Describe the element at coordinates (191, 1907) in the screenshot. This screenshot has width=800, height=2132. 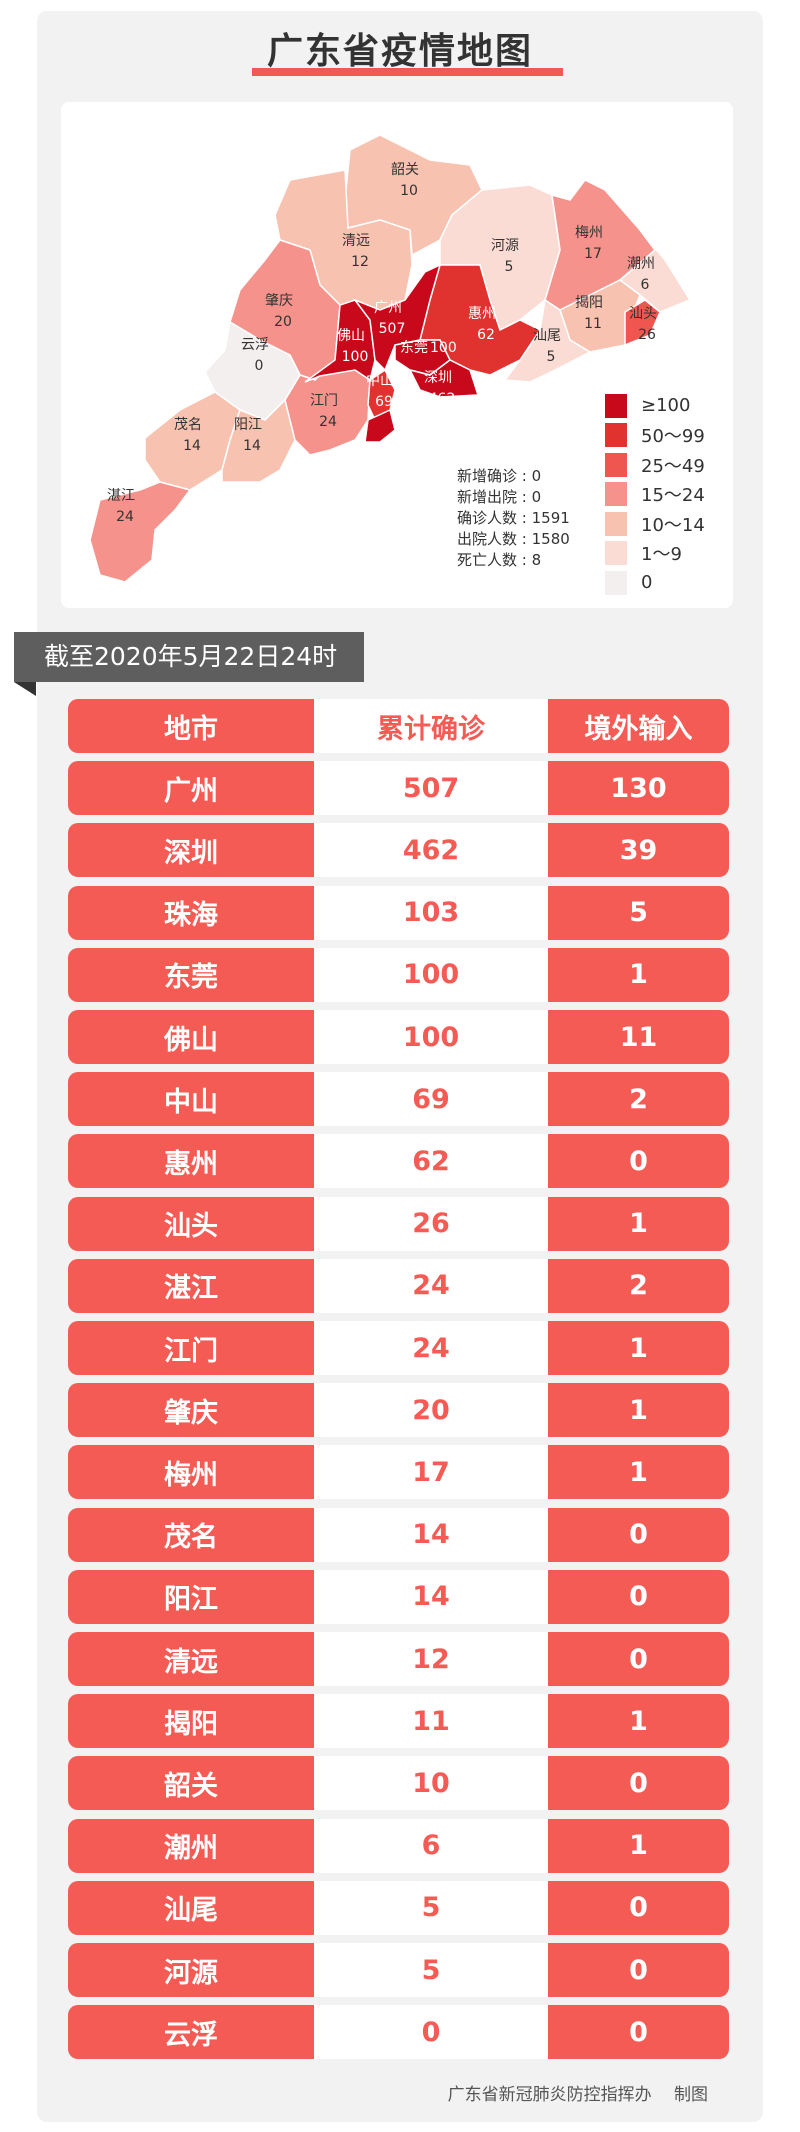
I see `city-cell: 汕尾` at that location.